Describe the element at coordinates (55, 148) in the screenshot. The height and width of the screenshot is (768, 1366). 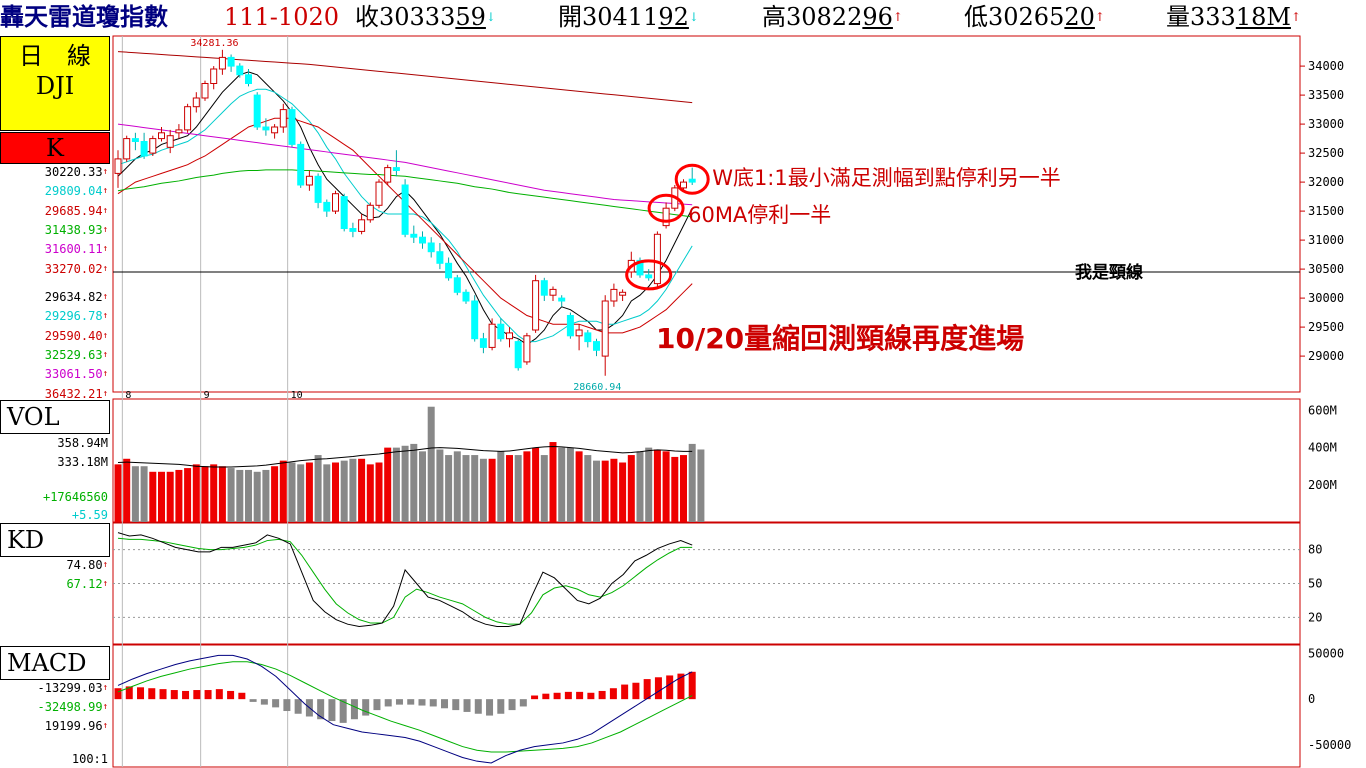
I see `k-label-box: K` at that location.